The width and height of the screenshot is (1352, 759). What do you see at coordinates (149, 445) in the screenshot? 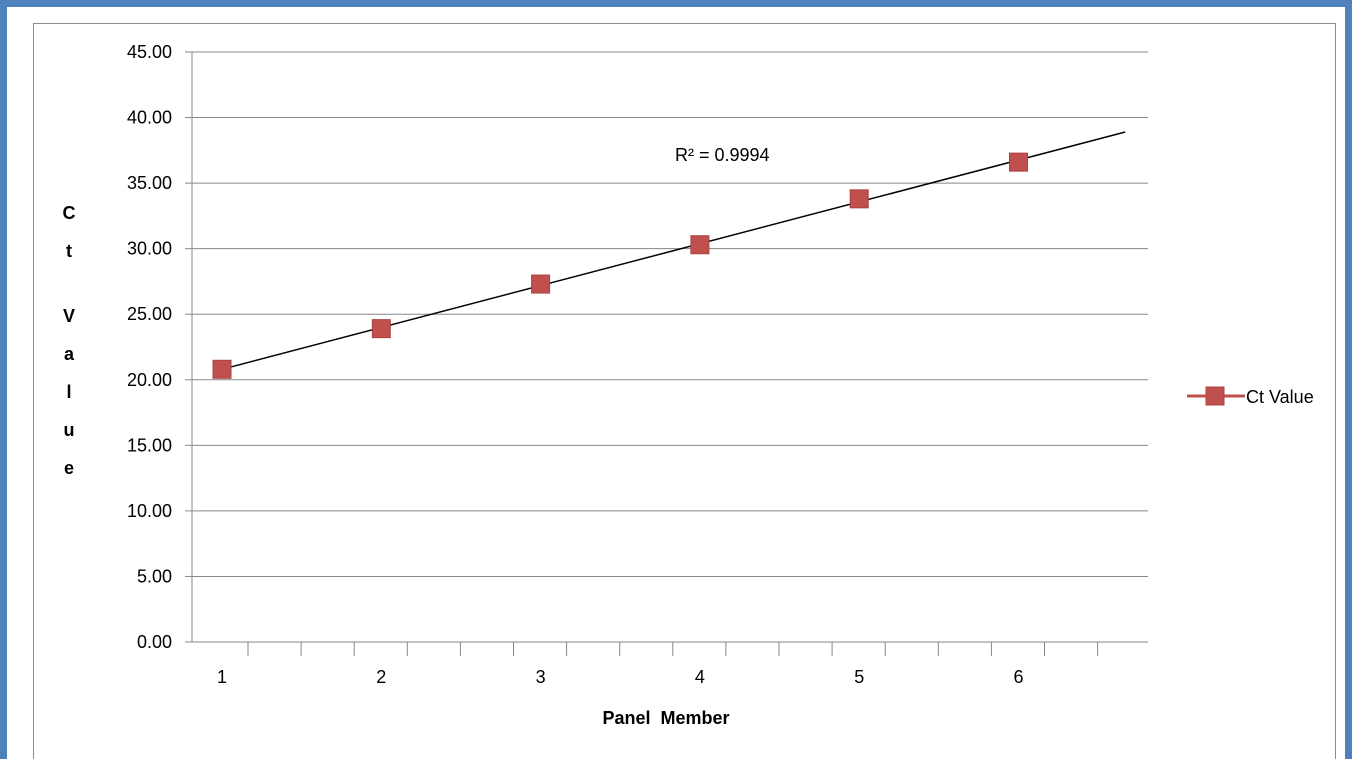
I see `y-tick-label: 15.00` at bounding box center [149, 445].